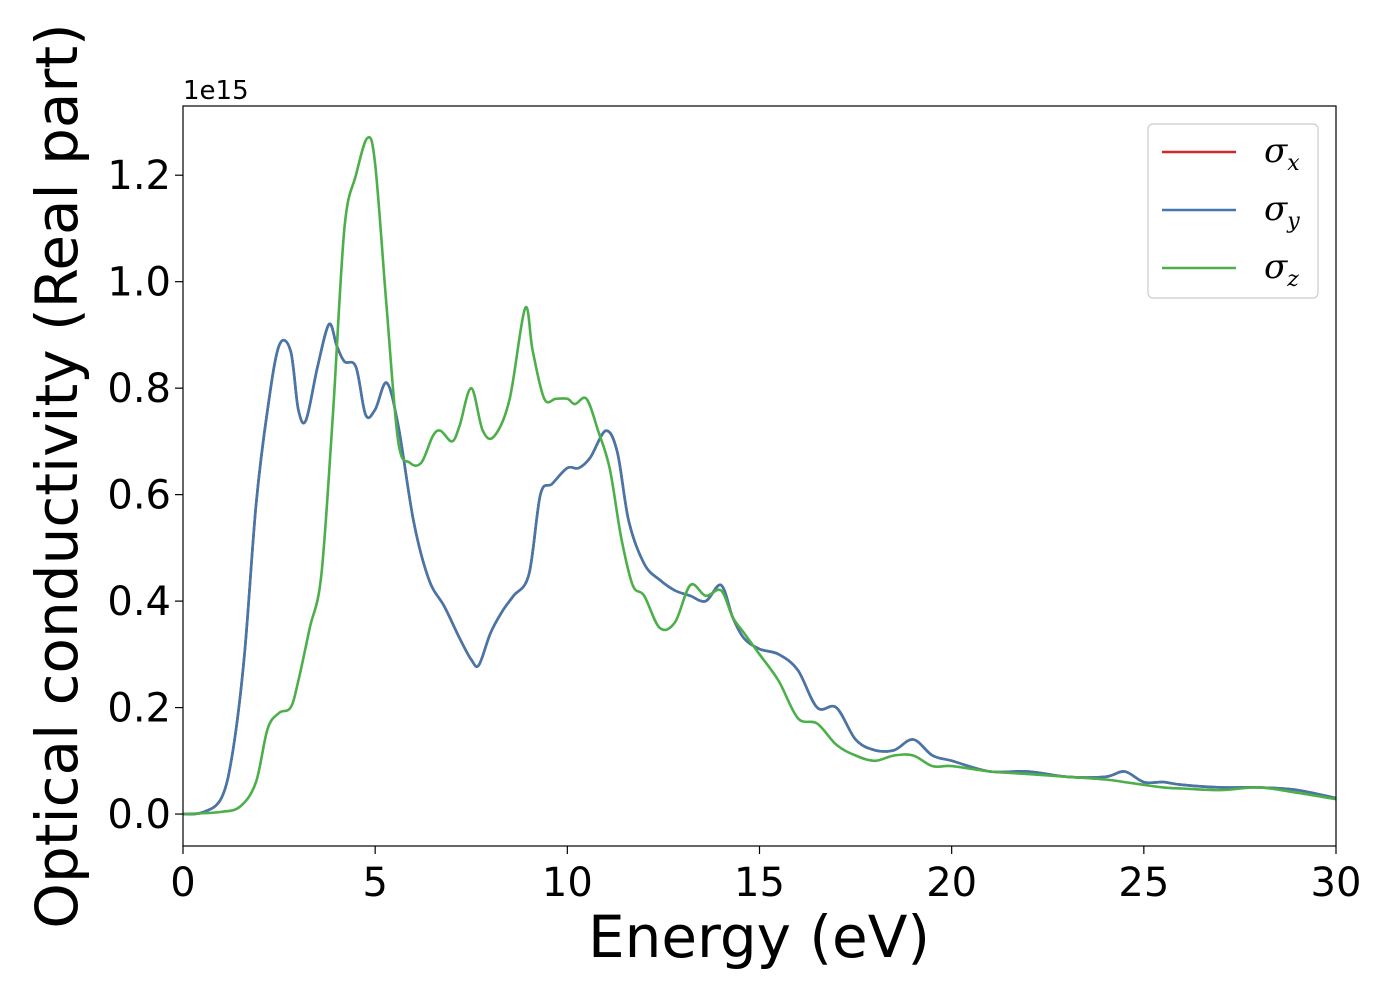  Describe the element at coordinates (139, 389) in the screenshot. I see `y-tick-label: 0.8` at that location.